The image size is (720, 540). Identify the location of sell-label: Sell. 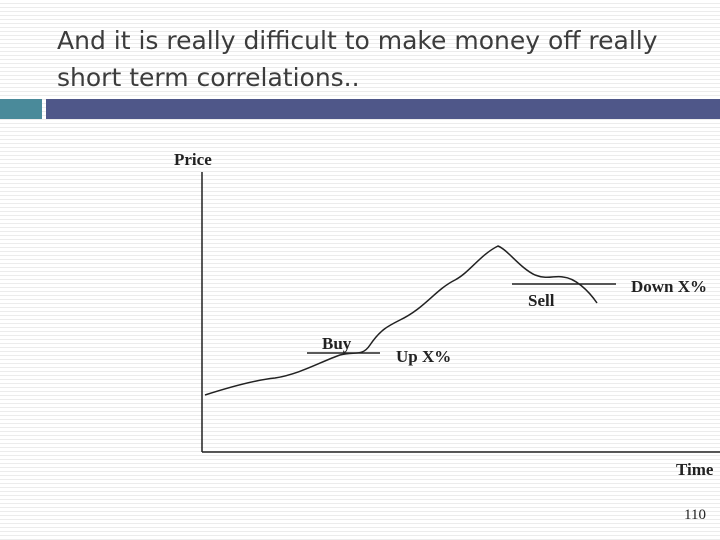
(541, 300).